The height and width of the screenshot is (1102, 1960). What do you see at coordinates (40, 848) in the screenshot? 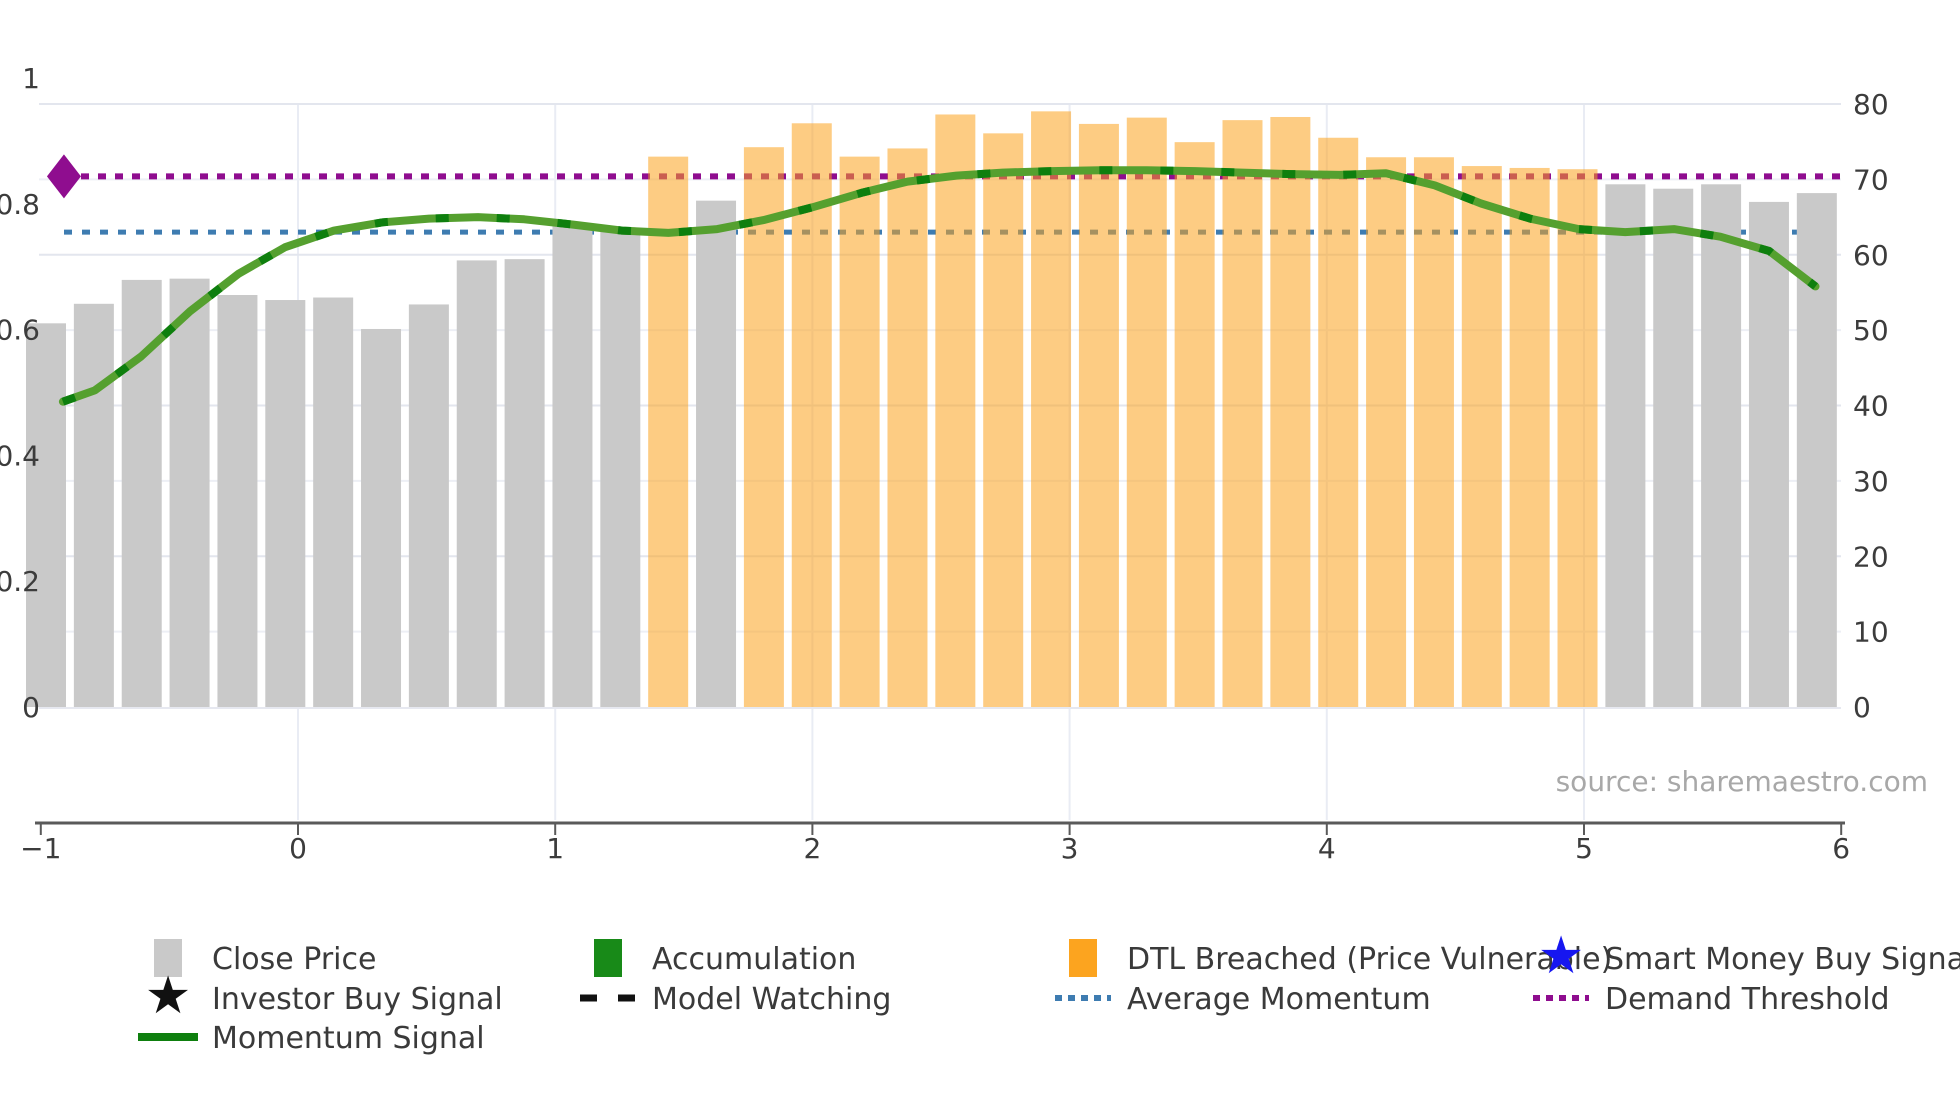
I see `x-tick-label: −1` at bounding box center [40, 848].